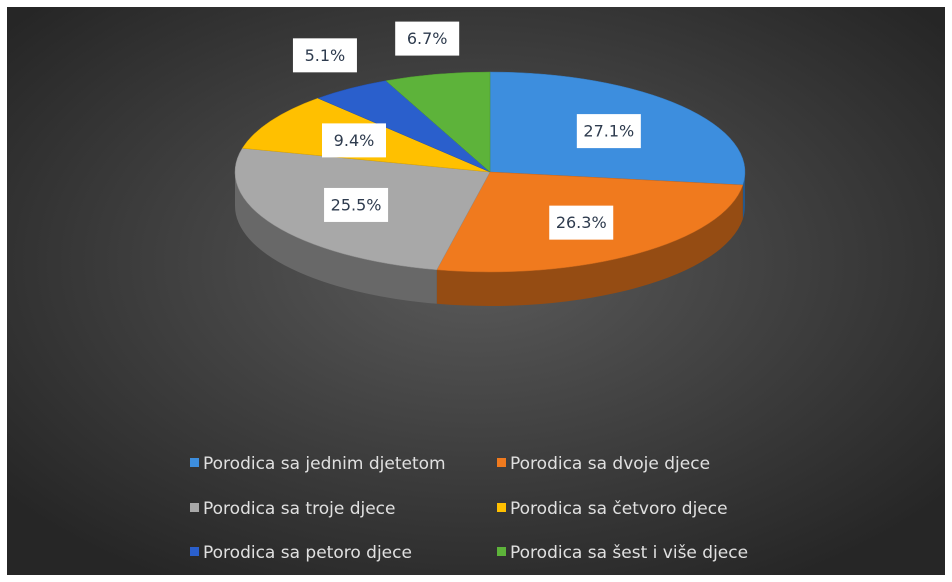 This screenshot has width=952, height=582. Describe the element at coordinates (619, 509) in the screenshot. I see `legend-label: Porodica sa četvoro djece` at that location.